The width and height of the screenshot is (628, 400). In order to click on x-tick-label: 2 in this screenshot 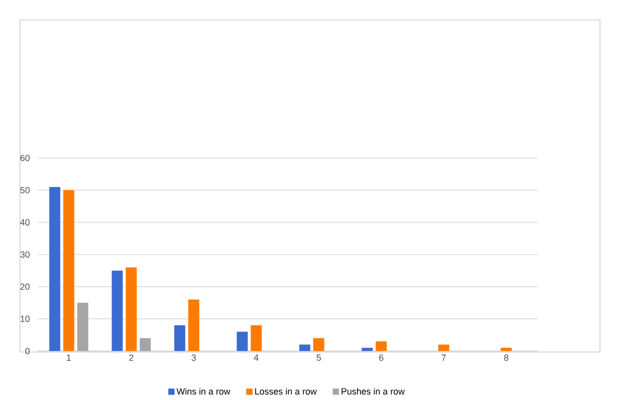, I will do `click(131, 357)`.